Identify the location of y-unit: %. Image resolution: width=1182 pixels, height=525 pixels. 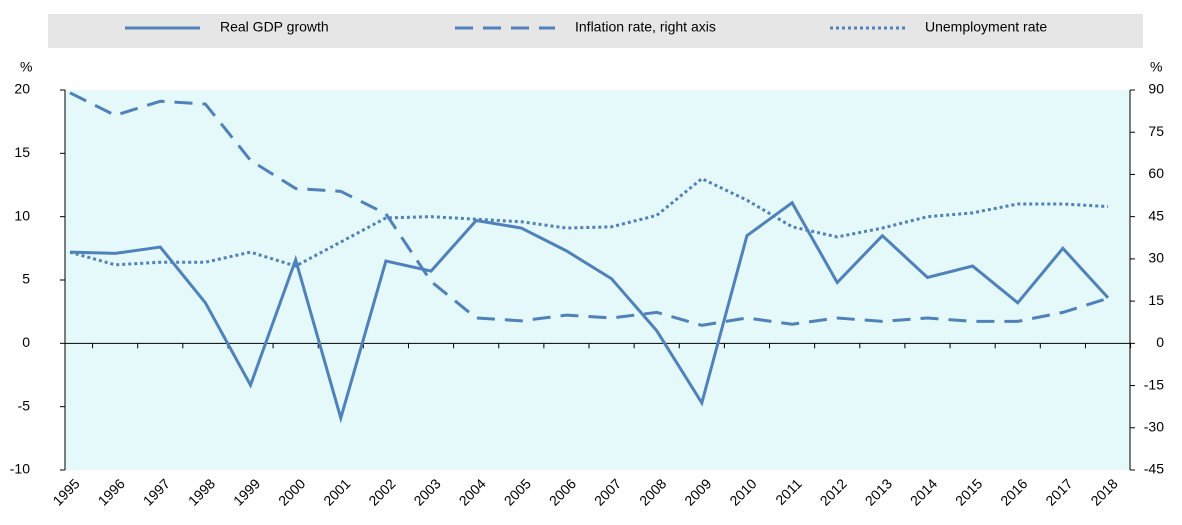
(26, 67).